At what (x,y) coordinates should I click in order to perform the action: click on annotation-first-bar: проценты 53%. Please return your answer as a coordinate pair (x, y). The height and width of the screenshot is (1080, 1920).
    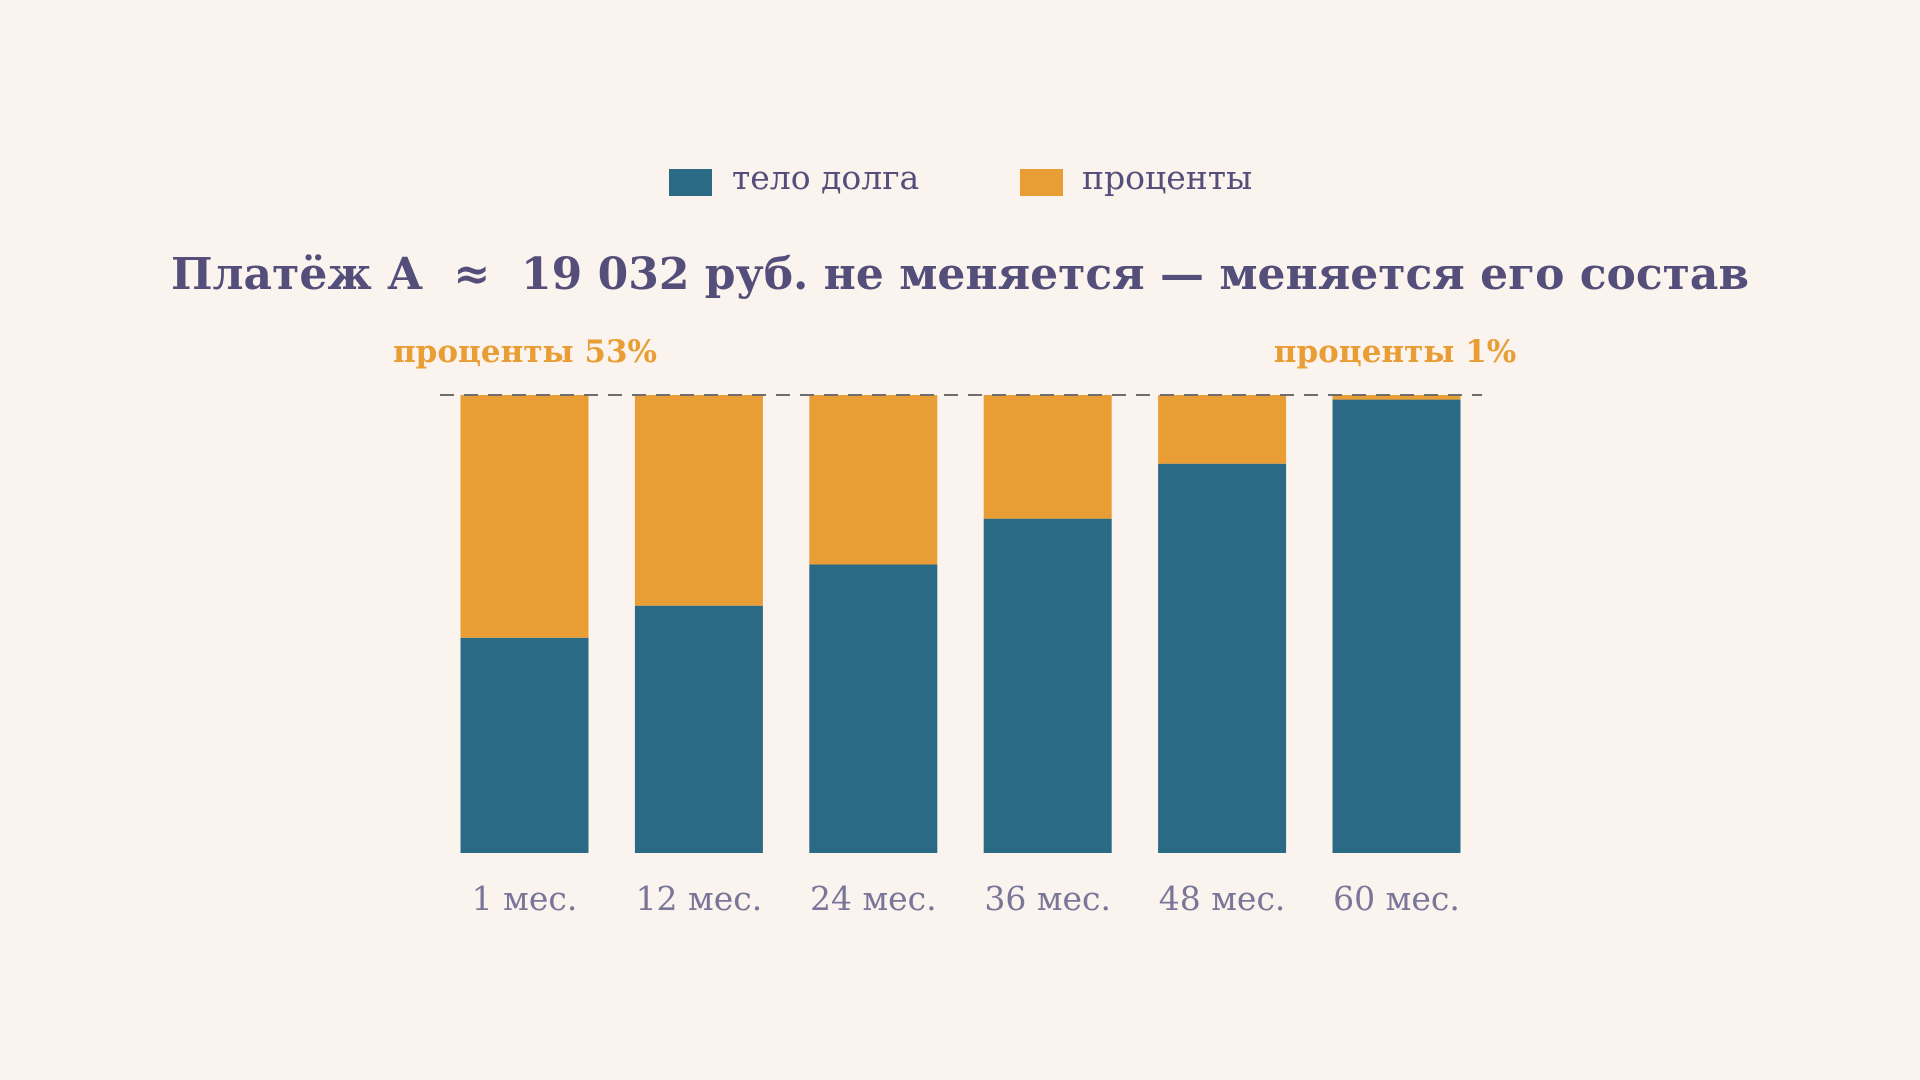
    Looking at the image, I should click on (525, 352).